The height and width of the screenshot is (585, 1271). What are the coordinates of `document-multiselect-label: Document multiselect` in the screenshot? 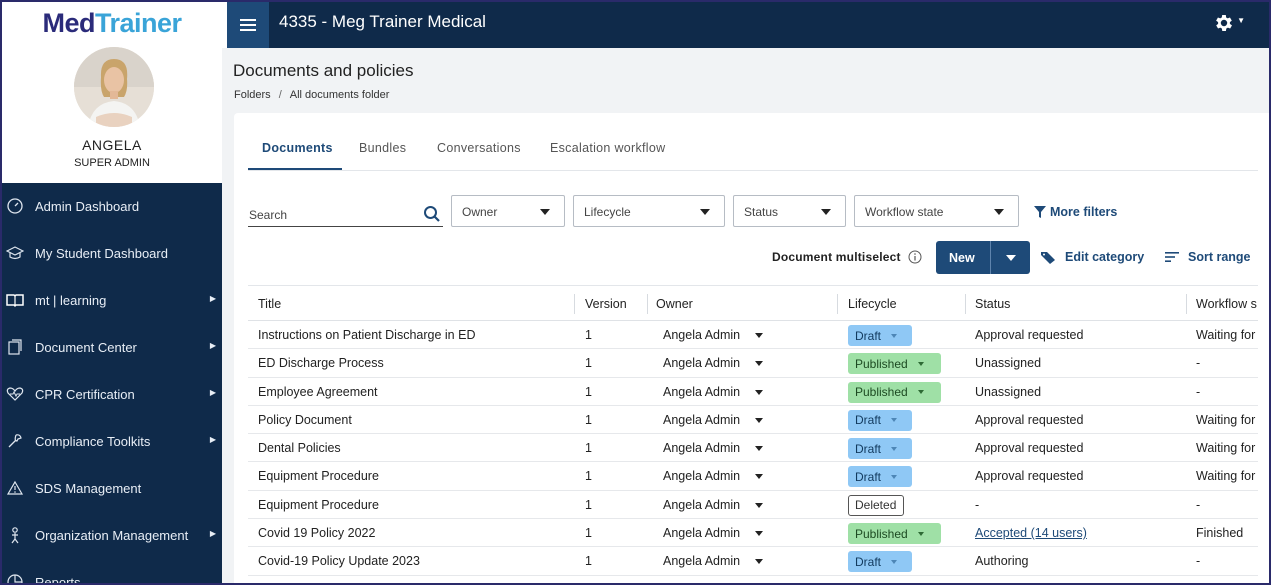 It's located at (836, 257).